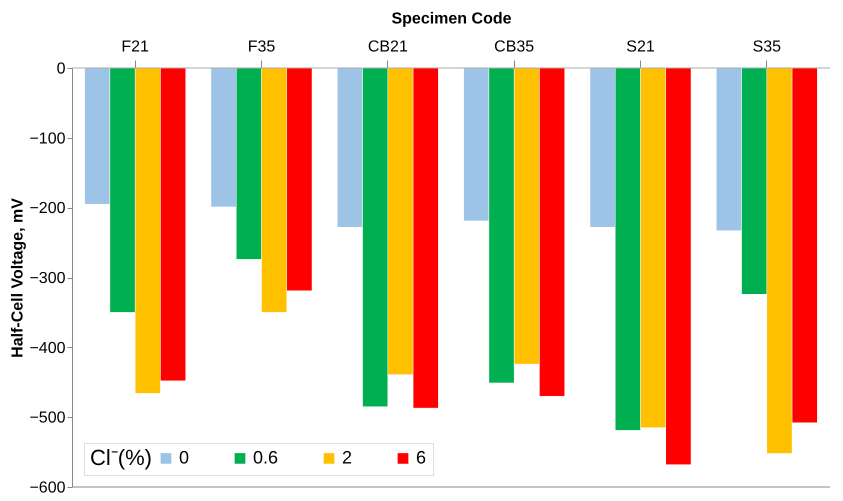 The image size is (843, 501). Describe the element at coordinates (121, 457) in the screenshot. I see `legend-title: Cl⁻(%)` at that location.